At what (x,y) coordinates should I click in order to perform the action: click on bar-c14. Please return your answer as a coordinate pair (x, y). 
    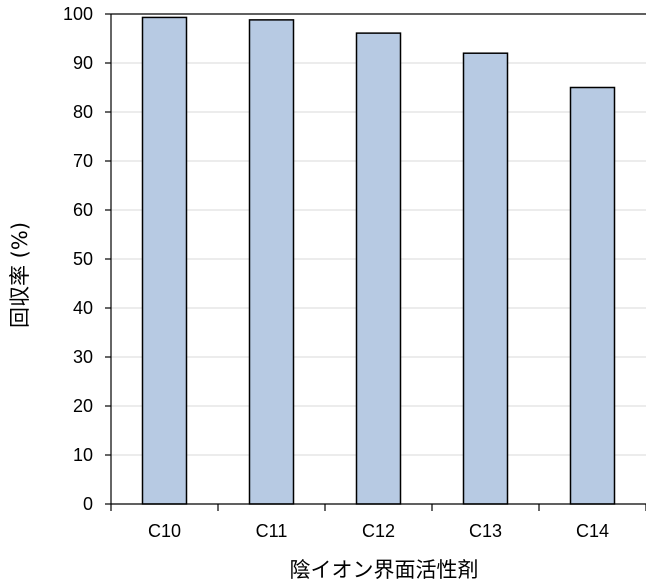
    Looking at the image, I should click on (592, 295).